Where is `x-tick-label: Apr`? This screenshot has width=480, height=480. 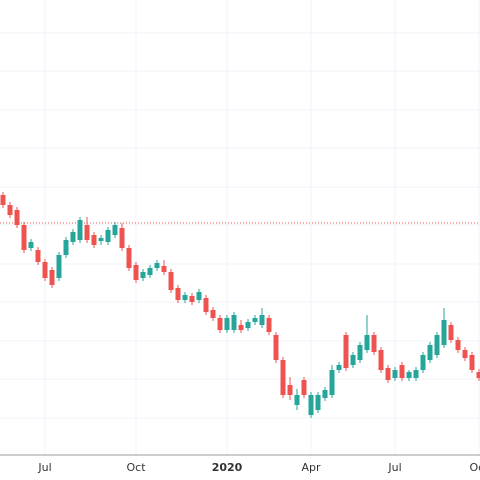
x-tick-label: Apr is located at coordinates (311, 467).